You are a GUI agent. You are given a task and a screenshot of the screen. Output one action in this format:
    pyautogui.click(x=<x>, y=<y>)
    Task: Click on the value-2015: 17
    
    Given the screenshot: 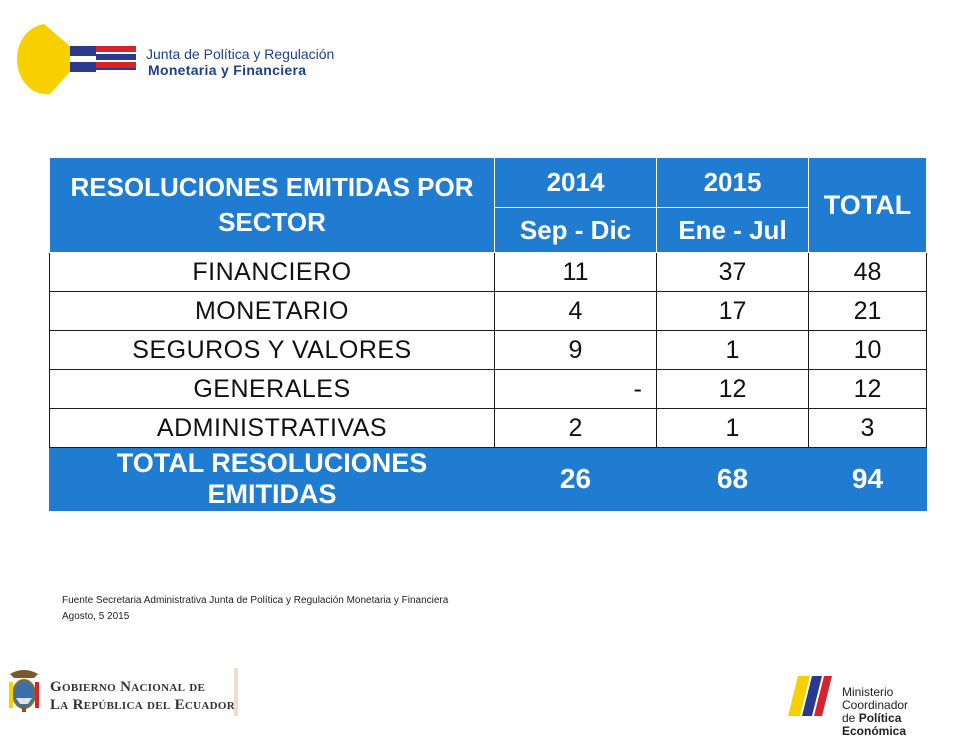 What is the action you would take?
    pyautogui.click(x=732, y=311)
    